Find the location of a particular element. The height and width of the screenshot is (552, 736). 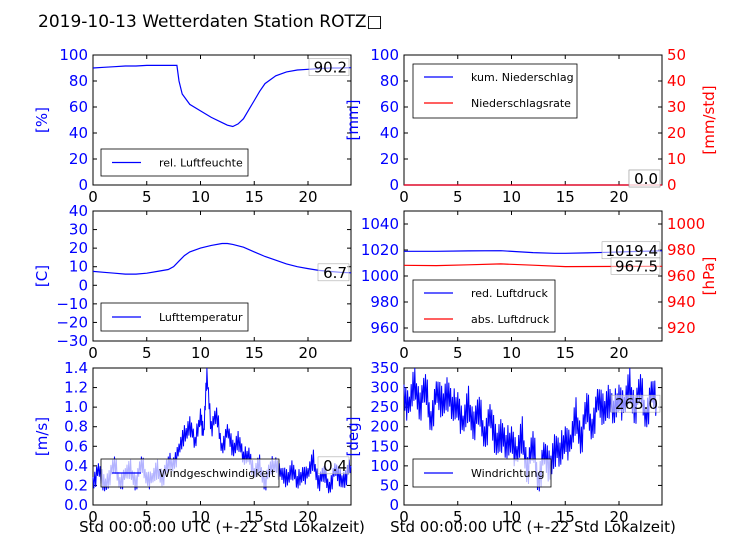

legend-label: kum. Niederschlag is located at coordinates (522, 77).